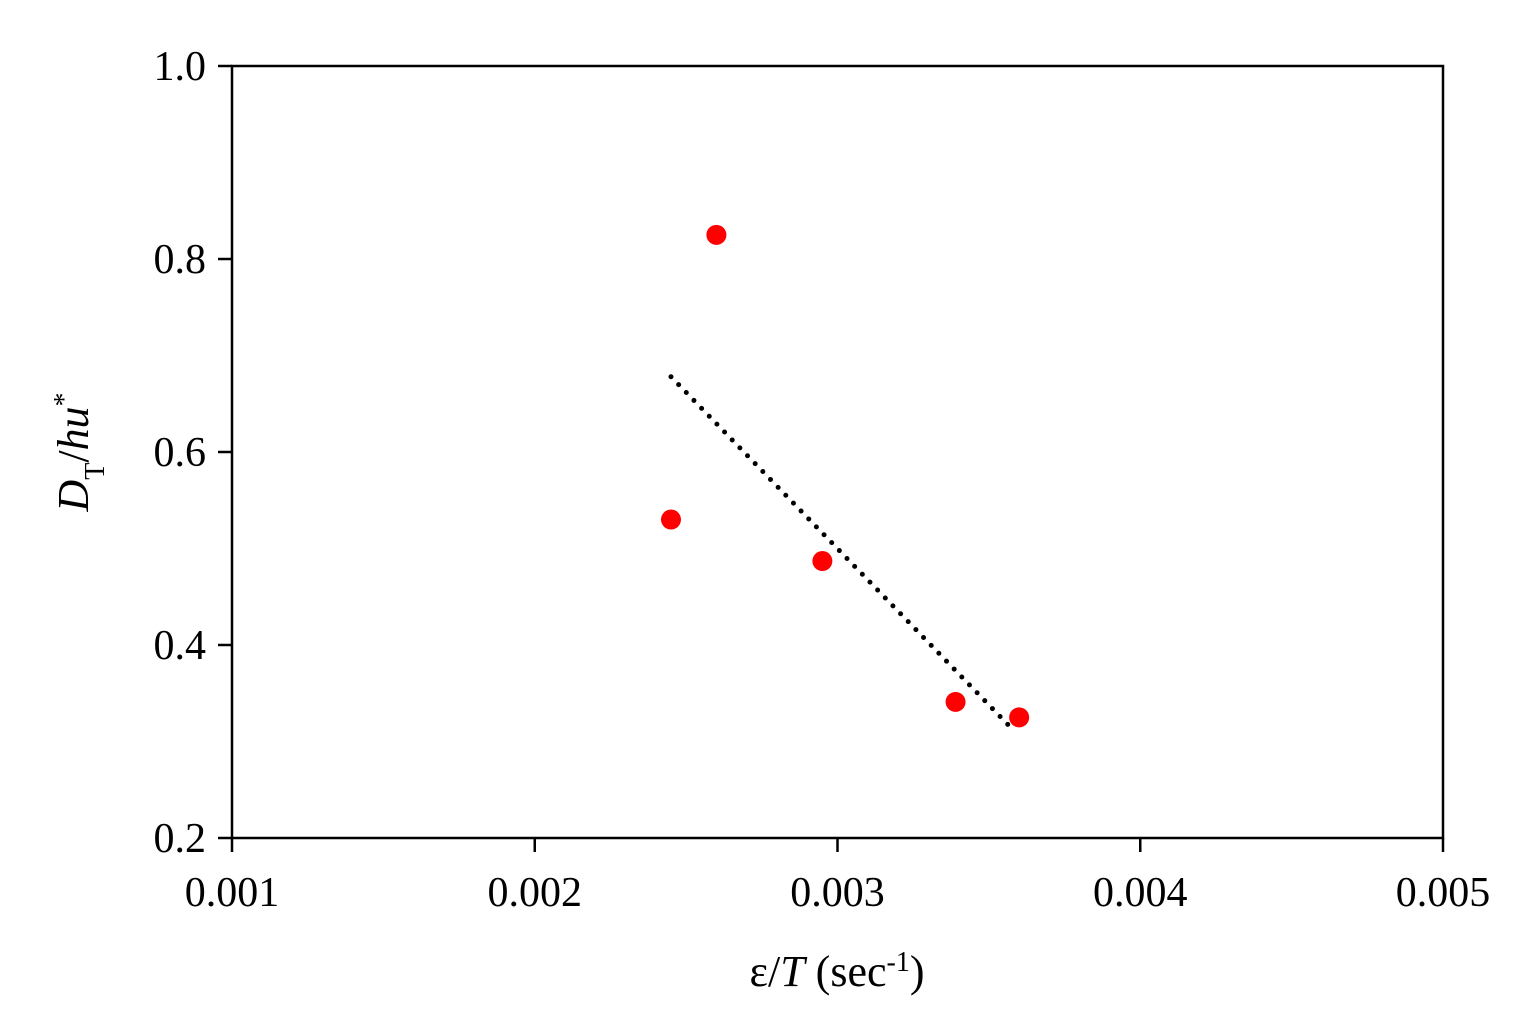 The image size is (1524, 1022). What do you see at coordinates (898, 962) in the screenshot?
I see `axis-title-part: -1` at bounding box center [898, 962].